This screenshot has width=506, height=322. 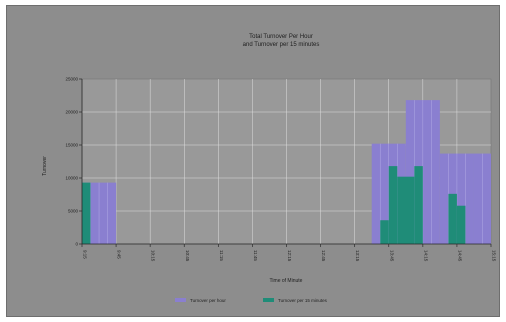 I want to click on y-tick-label: 25000, so click(x=71, y=79).